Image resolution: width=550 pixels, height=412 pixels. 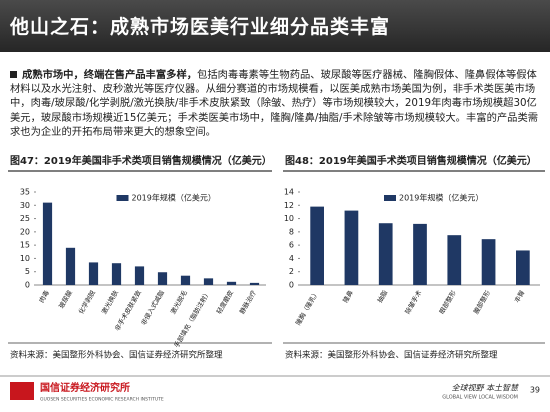 What do you see at coordinates (27, 271) in the screenshot?
I see `y-tick-label: 5` at bounding box center [27, 271].